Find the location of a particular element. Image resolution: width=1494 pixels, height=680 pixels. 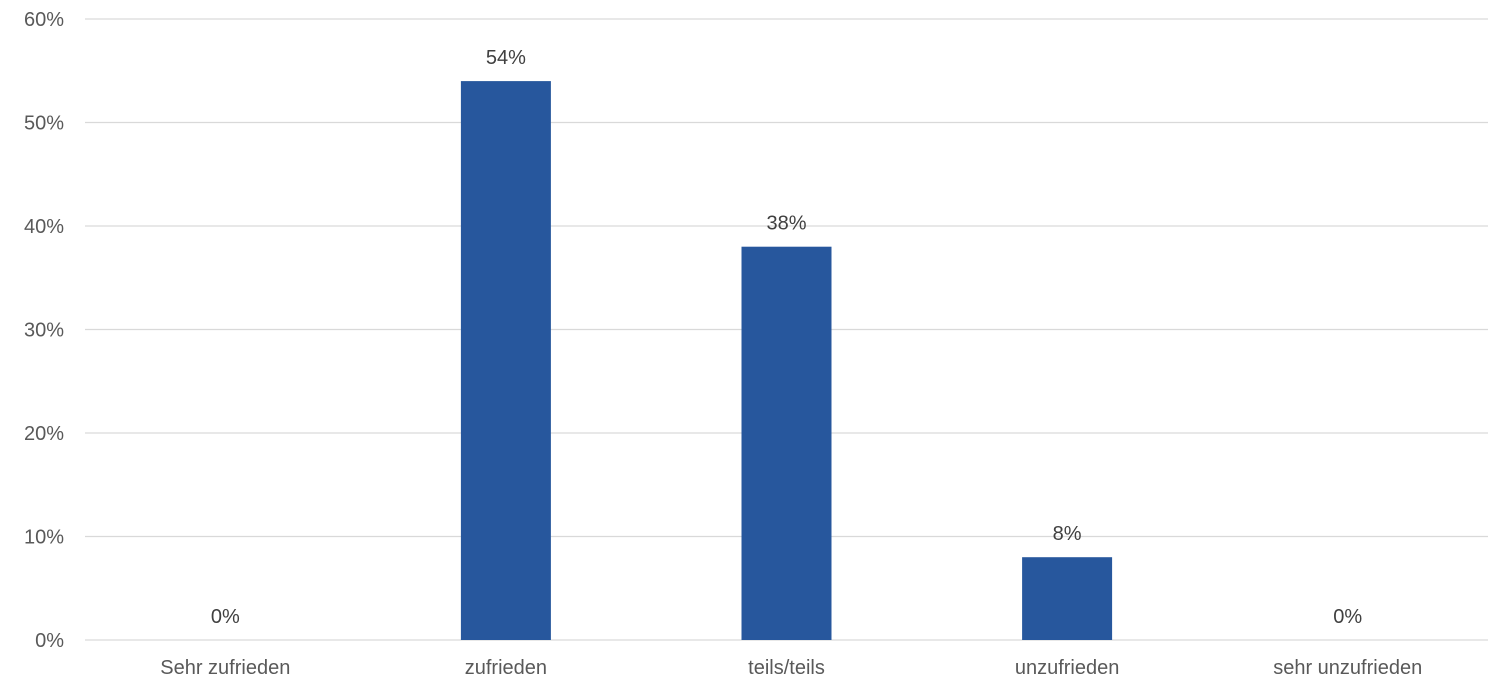

category-label: unzufrieden is located at coordinates (1067, 668).